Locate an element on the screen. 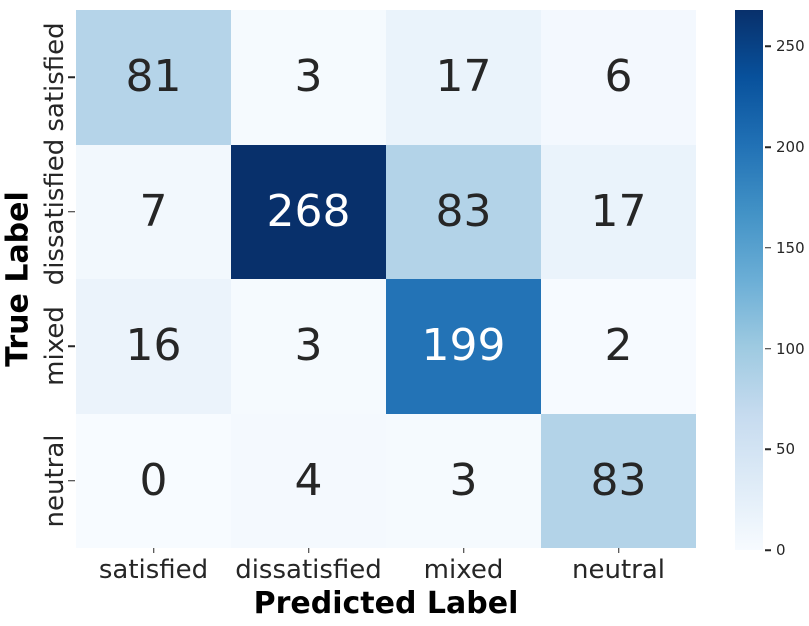 The width and height of the screenshot is (809, 626). x-tick-mark-mixed is located at coordinates (463, 550).